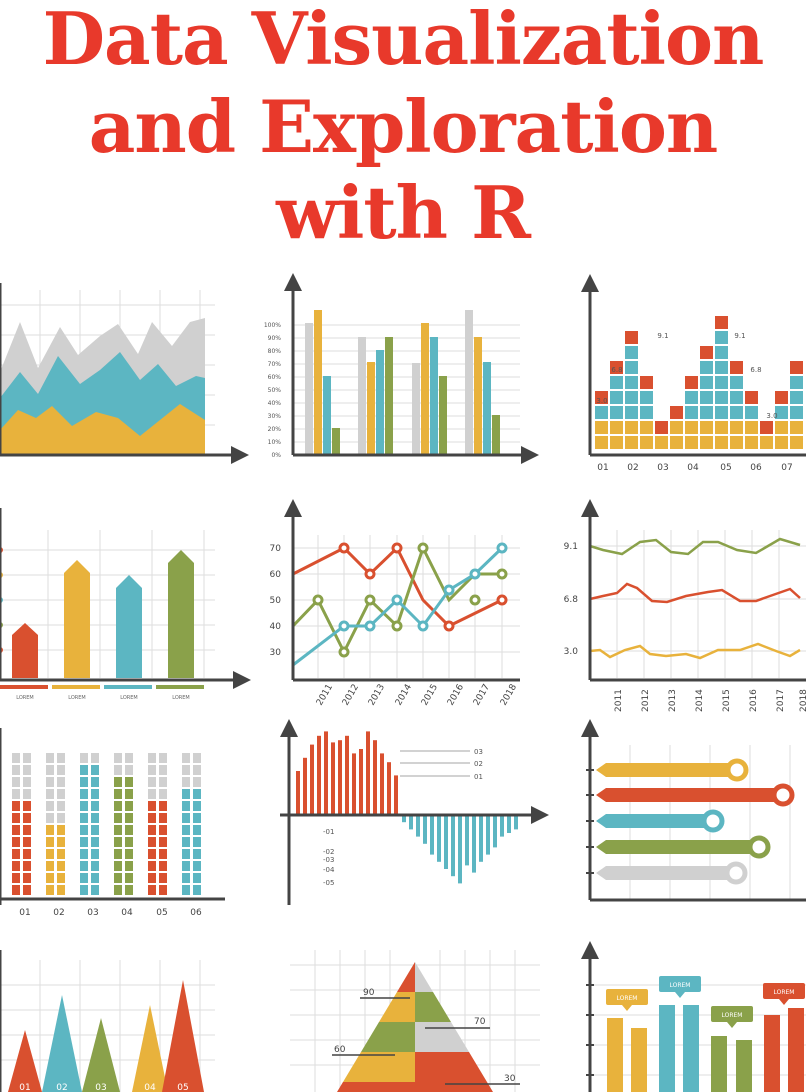  Describe the element at coordinates (417, 694) in the screenshot. I see `multi-line-x-labels: 2011 2012 2013 2014 2015 2016 2017 2018` at that location.